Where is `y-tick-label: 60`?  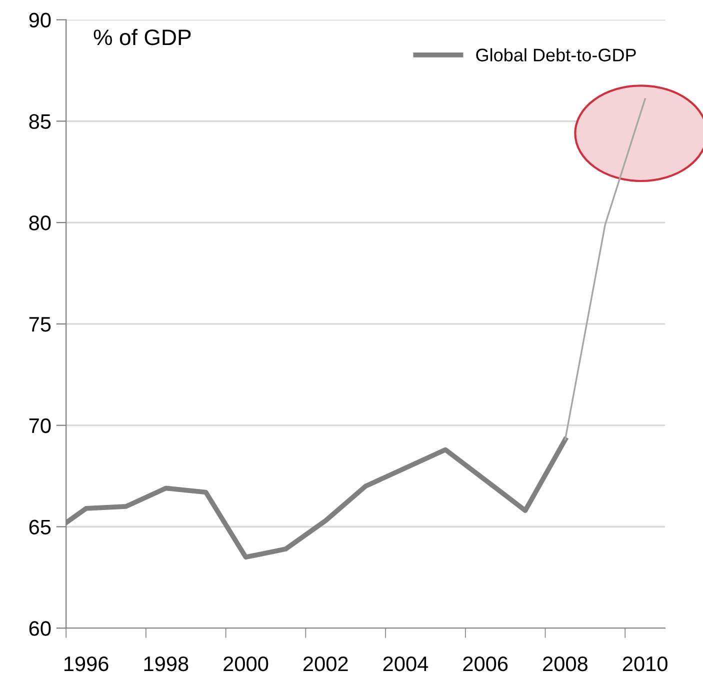
y-tick-label: 60 is located at coordinates (40, 628).